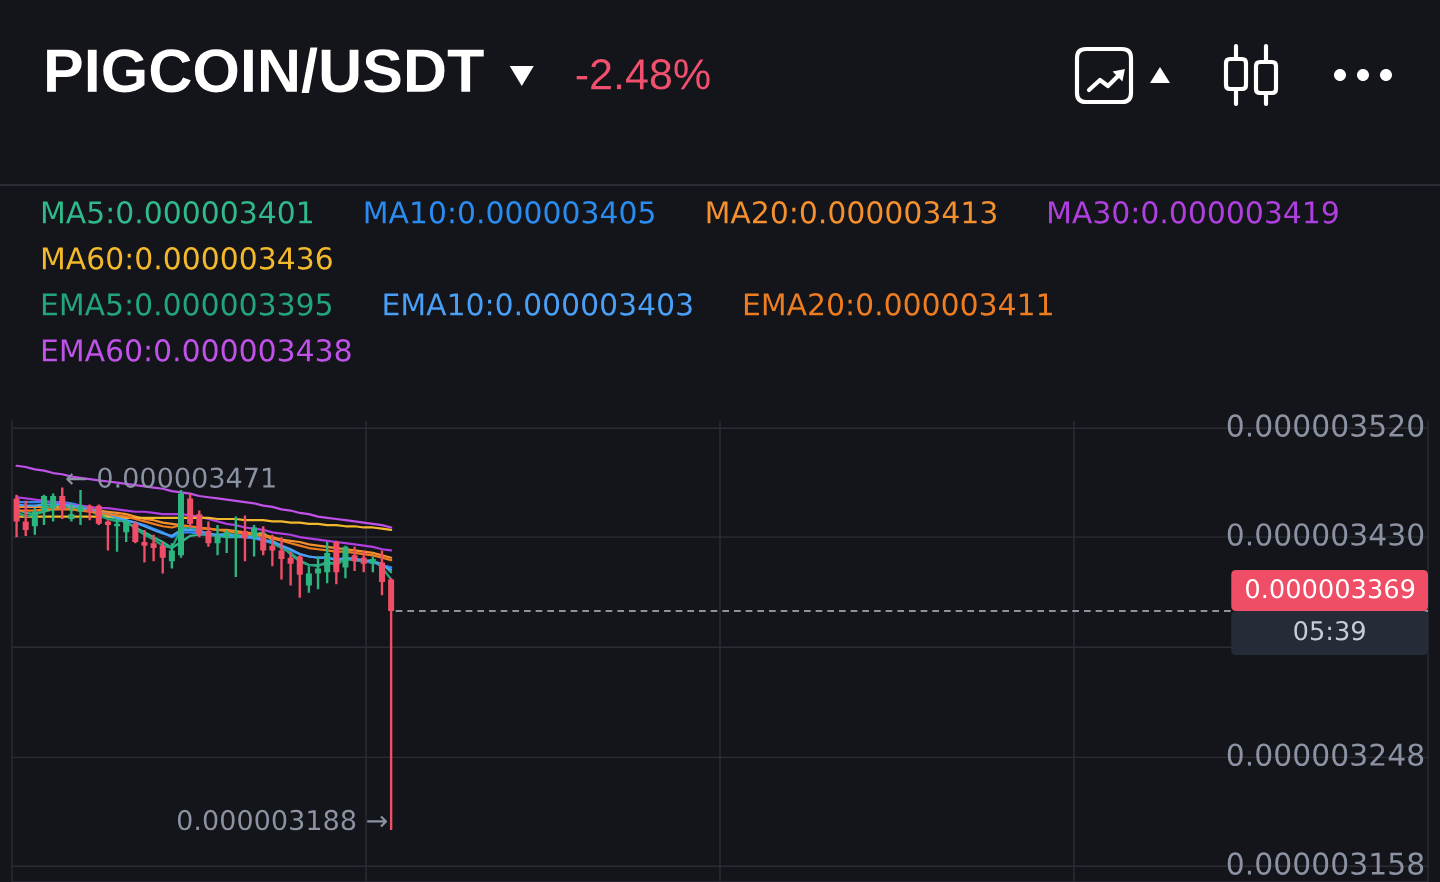 The width and height of the screenshot is (1440, 882). Describe the element at coordinates (851, 212) in the screenshot. I see `text: MA20:0.000003413` at that location.